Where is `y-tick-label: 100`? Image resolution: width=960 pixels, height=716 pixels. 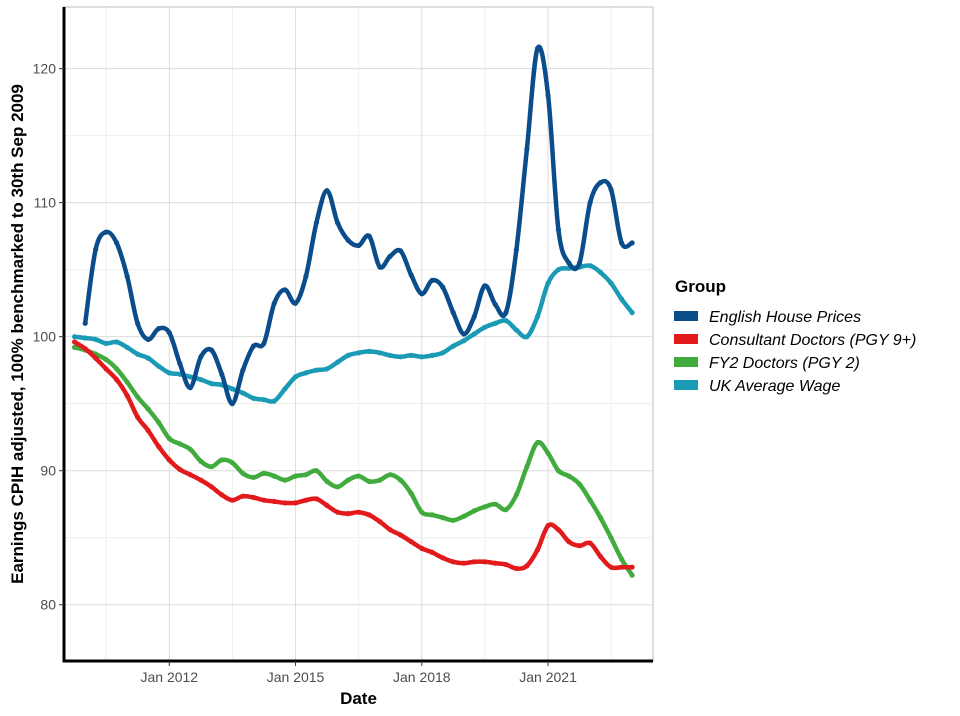 y-tick-label: 100 is located at coordinates (45, 337).